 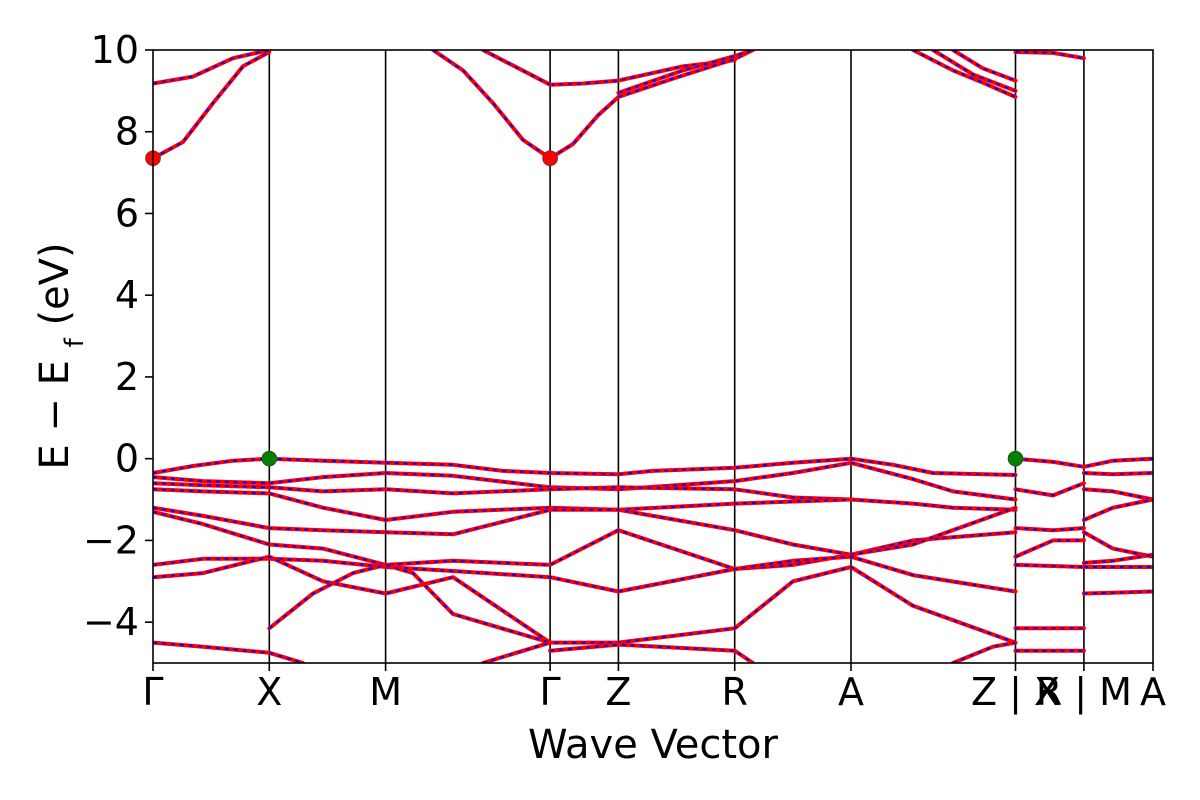 I want to click on y-axis-ticks: −4 −2 0 2 4 6 8 10, so click(x=118, y=336).